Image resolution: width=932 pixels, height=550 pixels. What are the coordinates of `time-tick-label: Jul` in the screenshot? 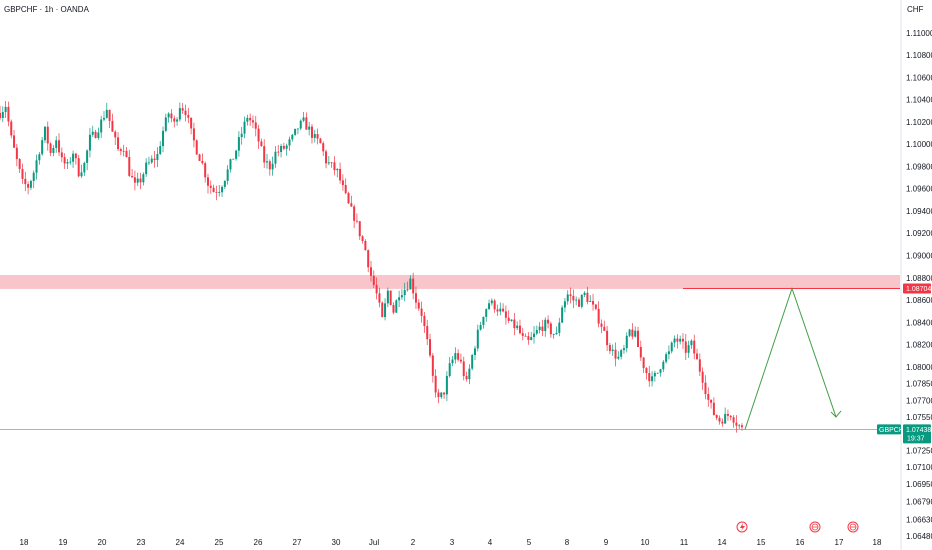 It's located at (374, 542).